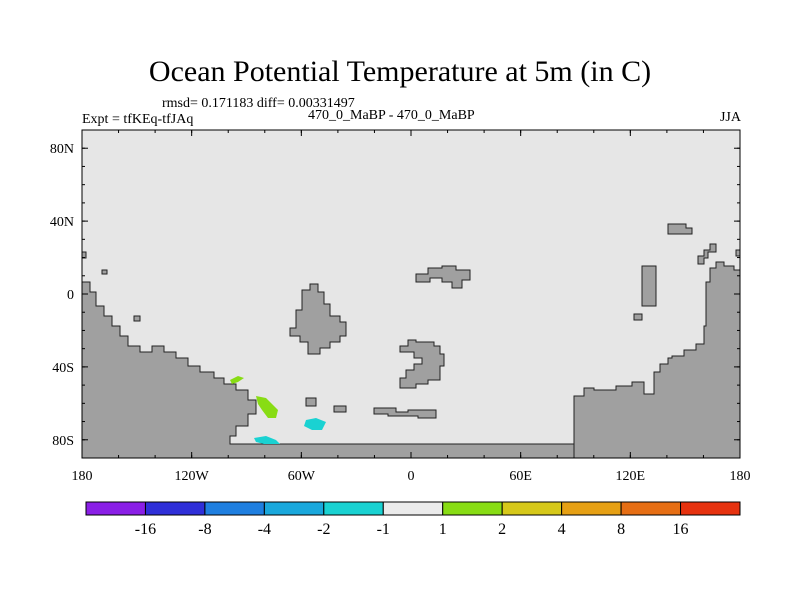 The height and width of the screenshot is (600, 800). I want to click on colorbar-label: 16, so click(681, 529).